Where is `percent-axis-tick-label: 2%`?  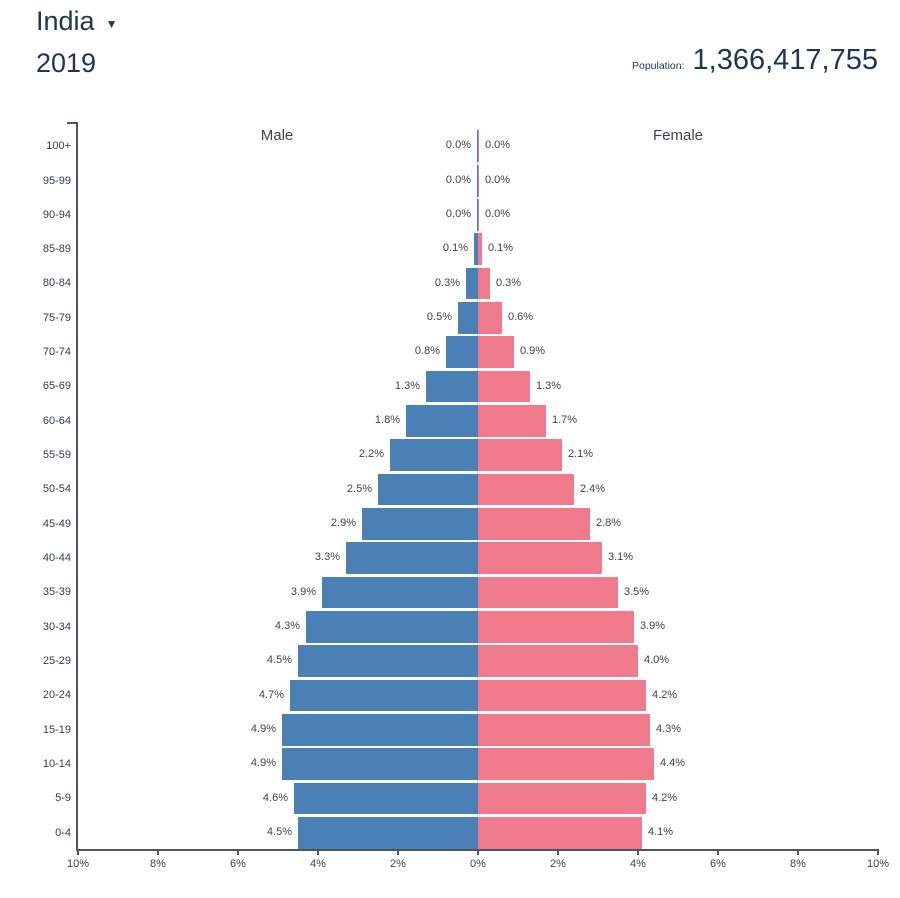 percent-axis-tick-label: 2% is located at coordinates (398, 864).